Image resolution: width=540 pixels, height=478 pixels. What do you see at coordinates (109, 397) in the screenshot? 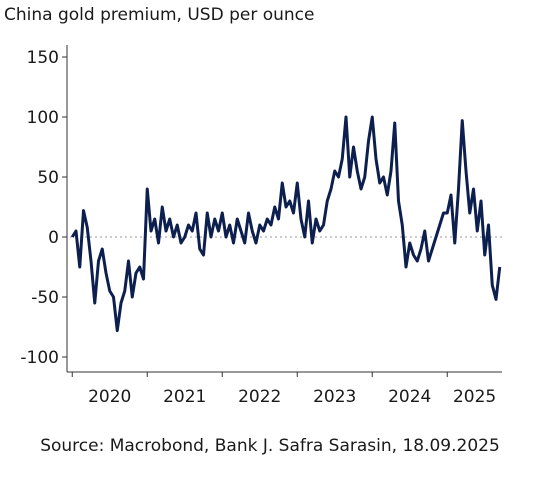
I see `x-tick-label: 2020` at bounding box center [109, 397].